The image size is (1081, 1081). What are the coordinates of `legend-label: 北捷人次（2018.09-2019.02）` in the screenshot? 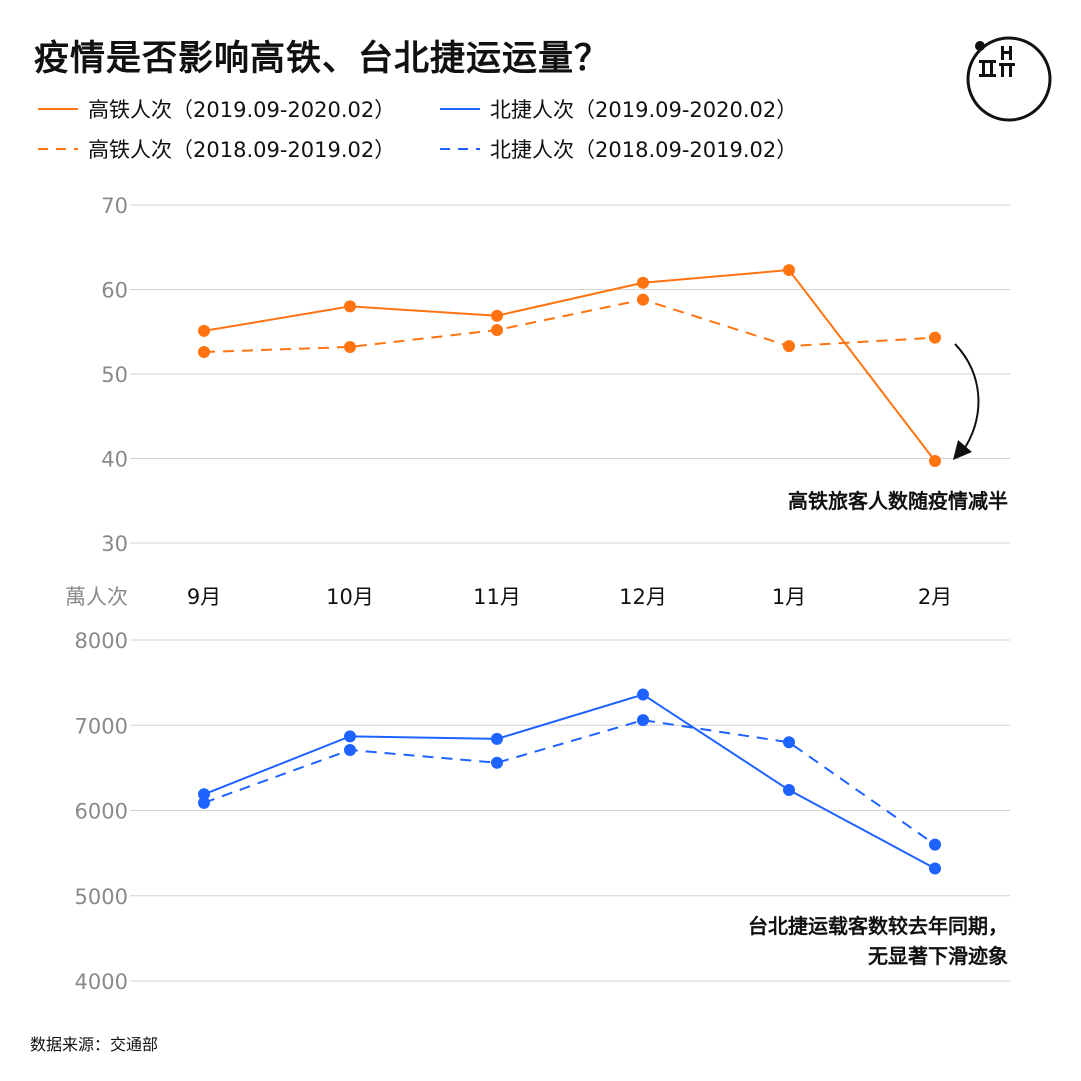 It's located at (644, 150).